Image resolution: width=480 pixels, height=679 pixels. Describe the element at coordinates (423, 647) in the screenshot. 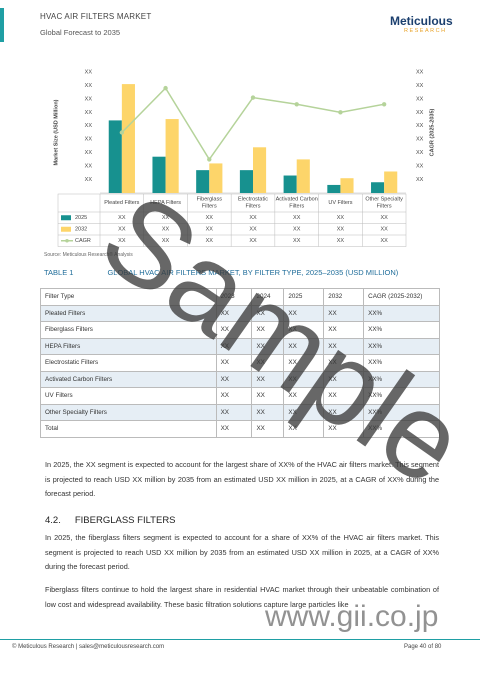

I see `footer-page: Page 40 of 80` at that location.